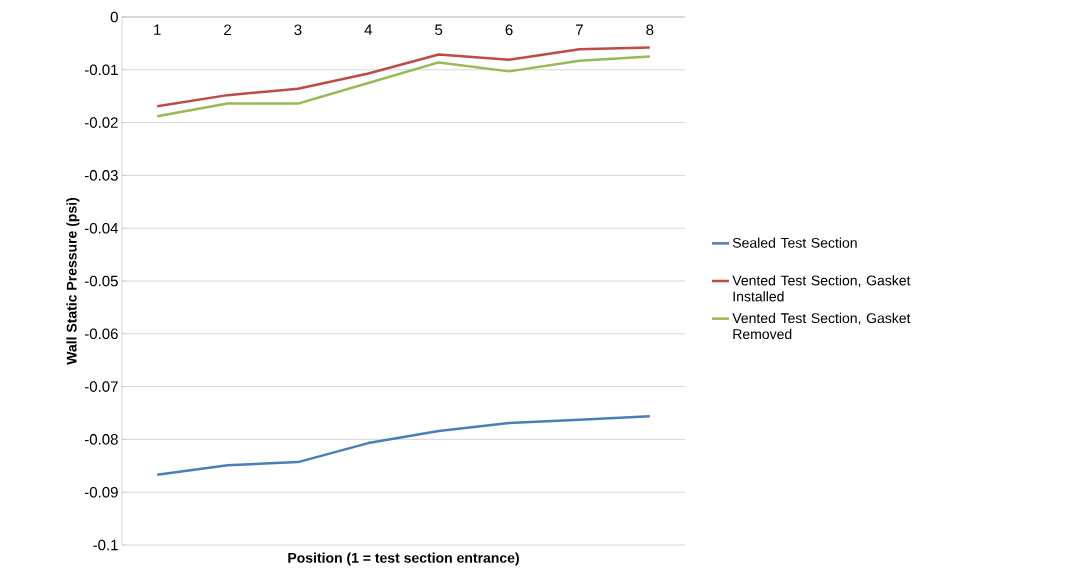 This screenshot has width=1092, height=582. I want to click on x-tick-label: 8, so click(650, 30).